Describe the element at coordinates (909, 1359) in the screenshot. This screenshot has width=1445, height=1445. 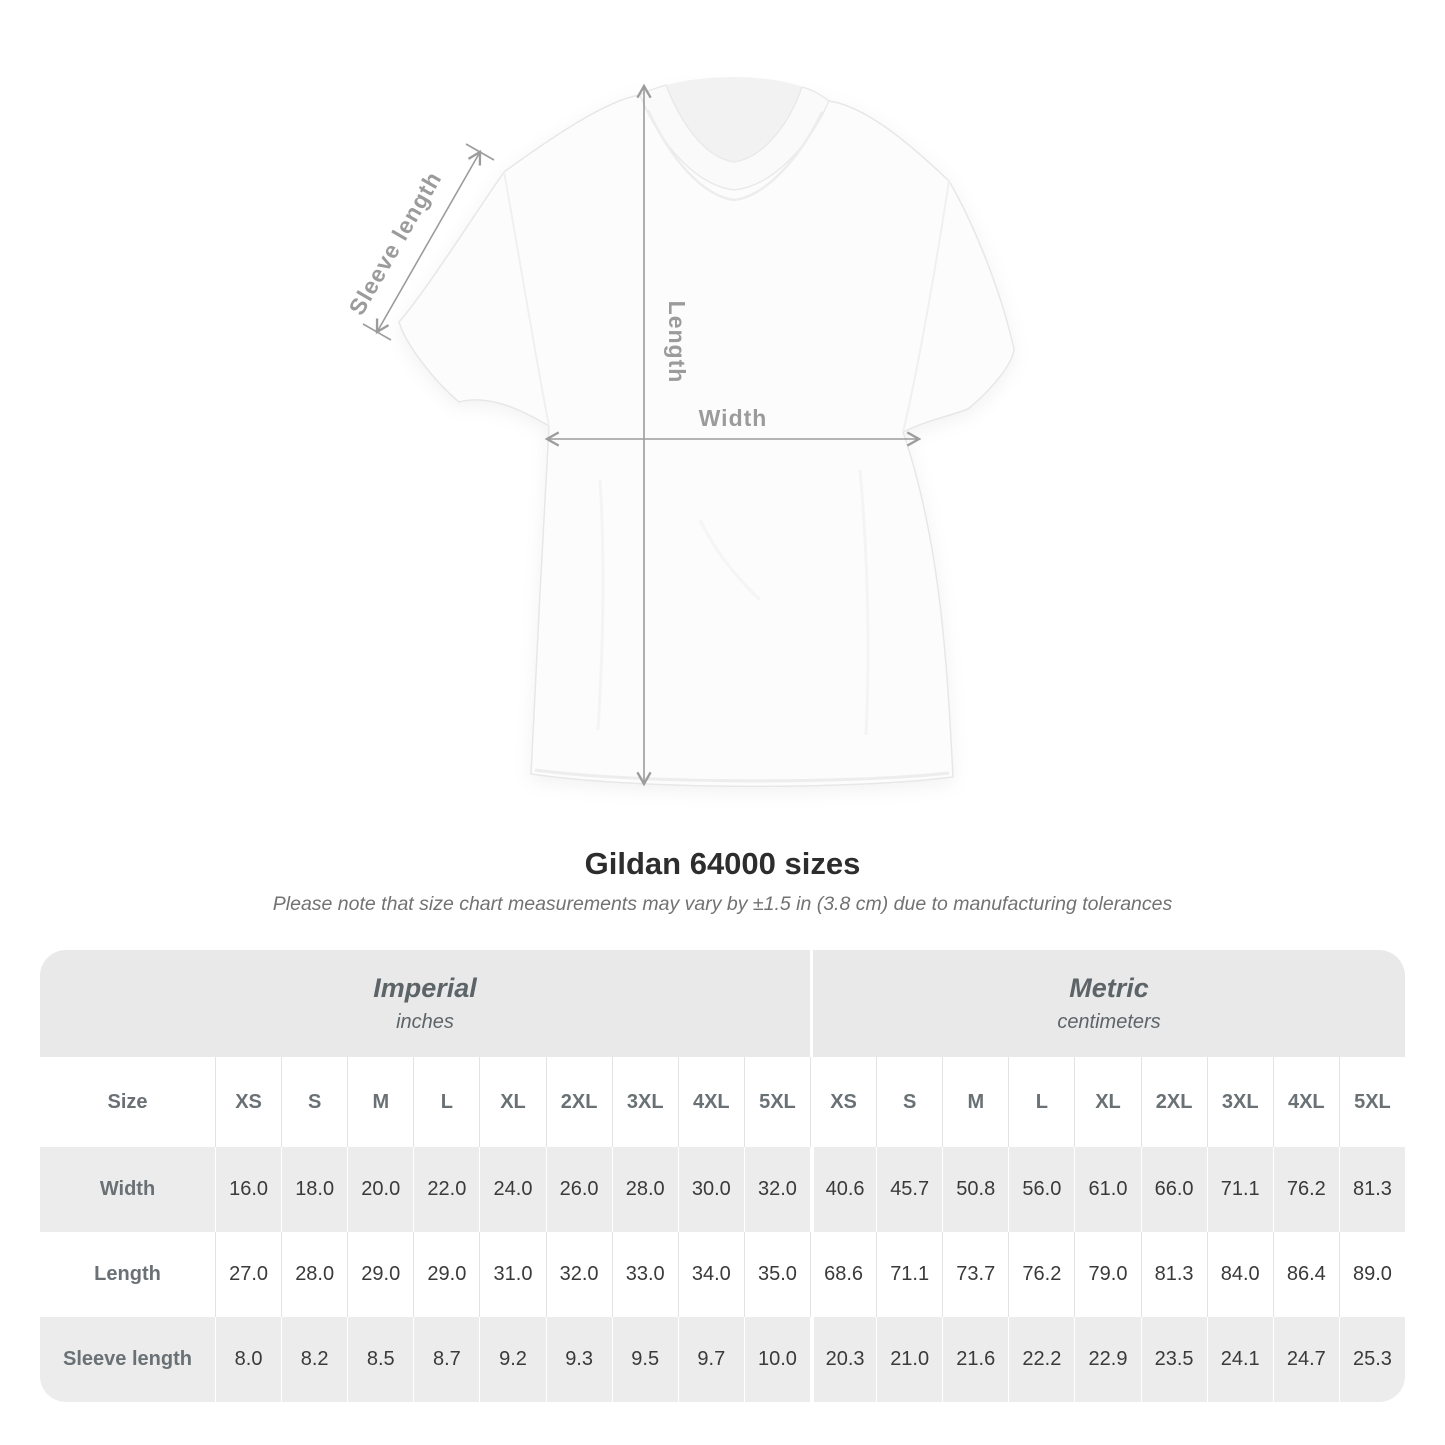
I see `value-cell: 21.0` at that location.